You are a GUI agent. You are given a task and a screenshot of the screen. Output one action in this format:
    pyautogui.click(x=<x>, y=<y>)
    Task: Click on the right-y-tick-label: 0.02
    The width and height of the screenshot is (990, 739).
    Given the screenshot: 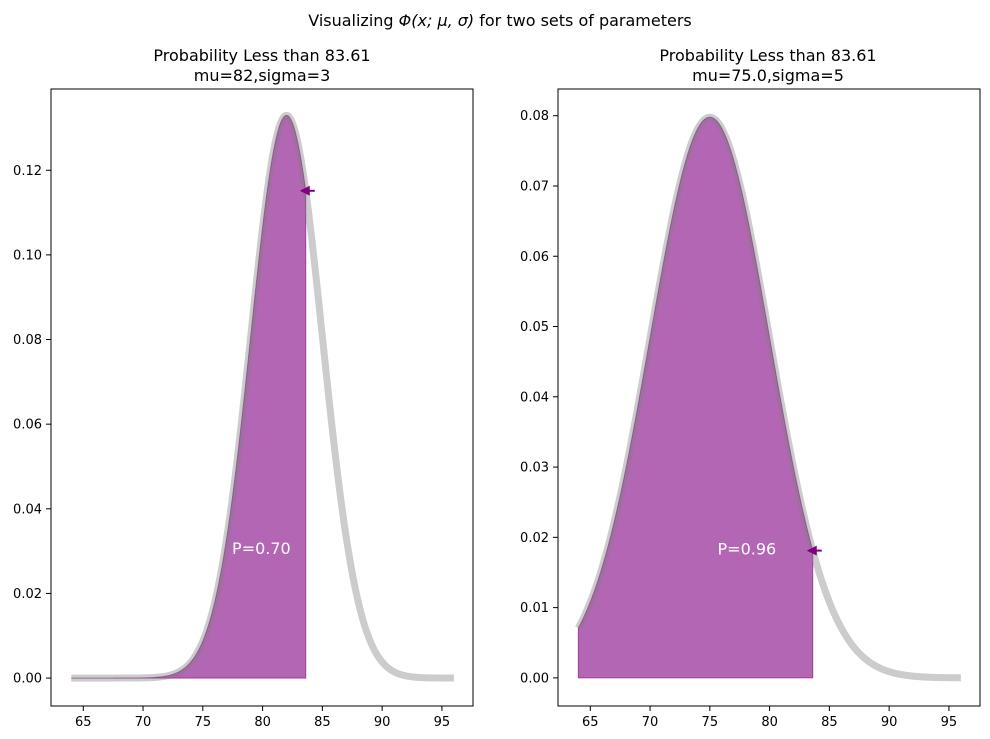 What is the action you would take?
    pyautogui.click(x=534, y=538)
    